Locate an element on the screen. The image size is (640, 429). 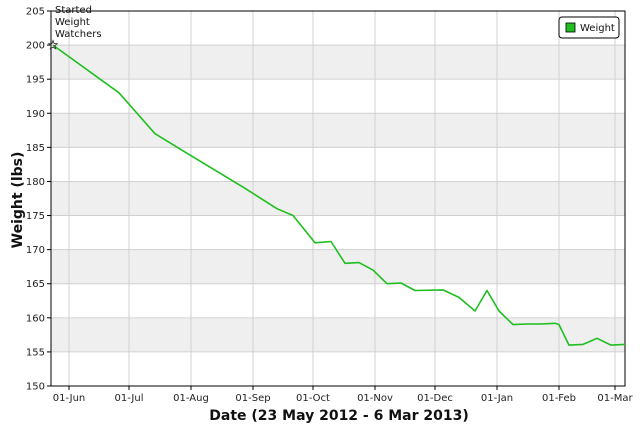
y-tick-label: 200 is located at coordinates (35, 46).